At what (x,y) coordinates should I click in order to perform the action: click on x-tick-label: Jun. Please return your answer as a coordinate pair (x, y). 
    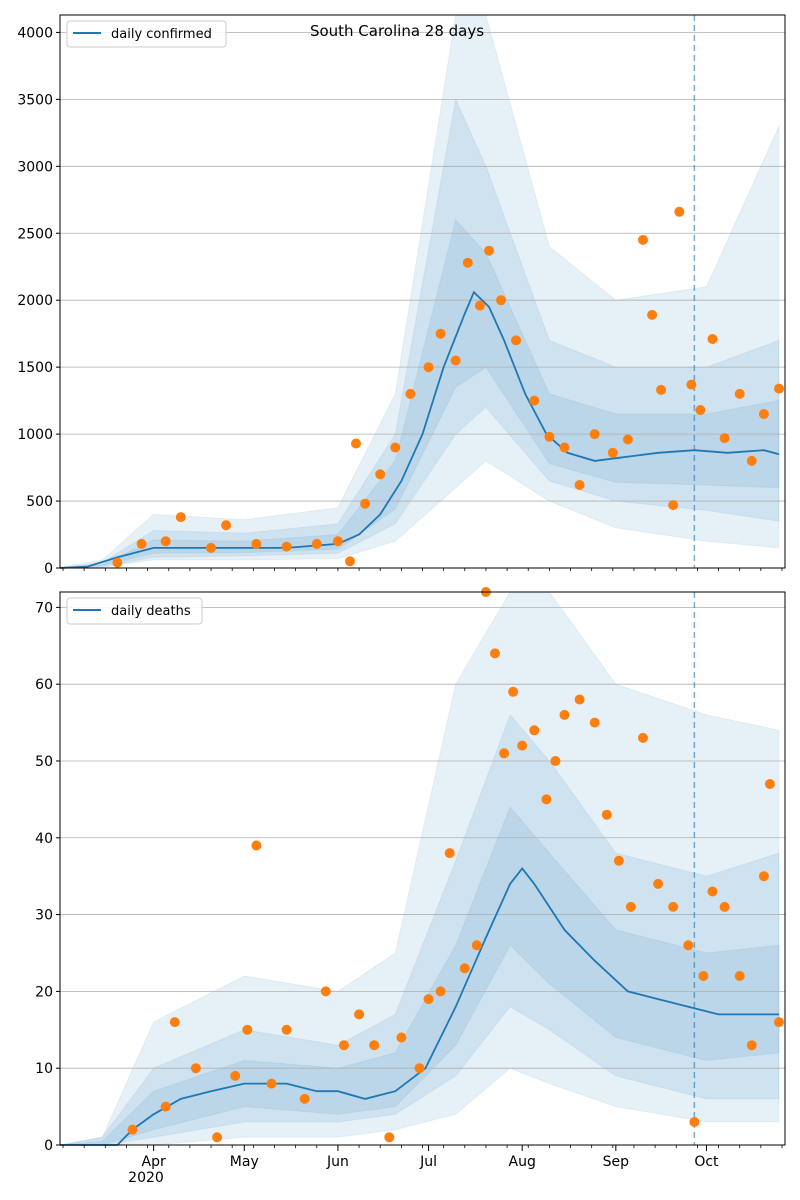
    Looking at the image, I should click on (337, 1162).